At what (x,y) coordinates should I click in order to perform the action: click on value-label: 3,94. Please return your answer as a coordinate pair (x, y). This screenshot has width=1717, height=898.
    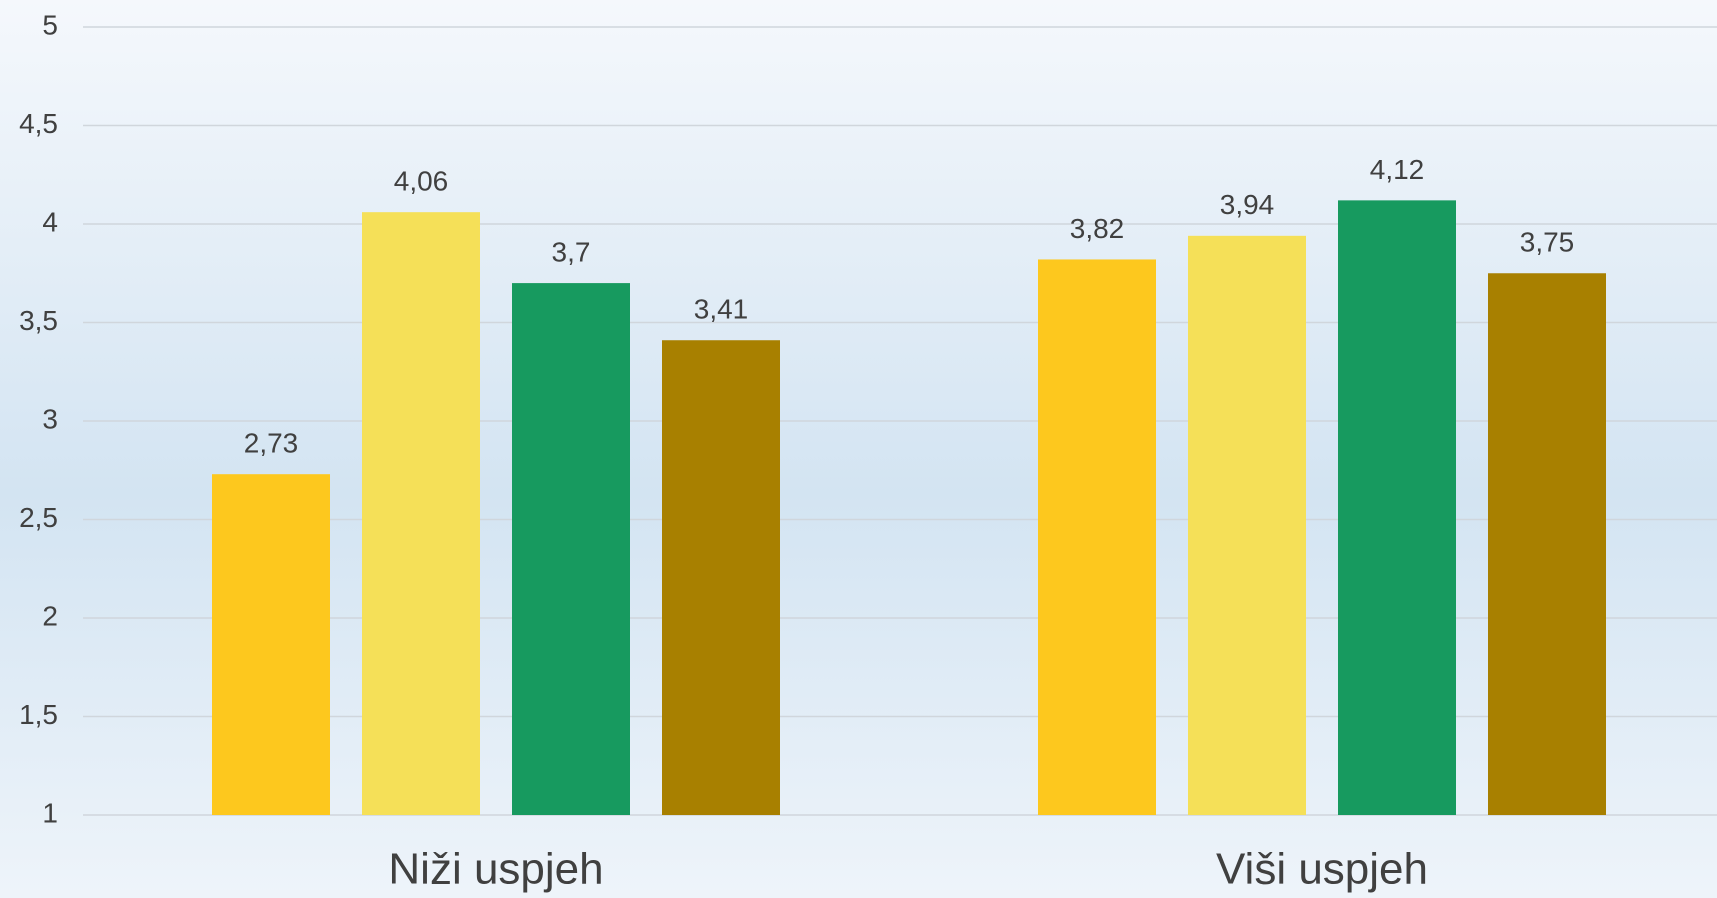
    Looking at the image, I should click on (1247, 204).